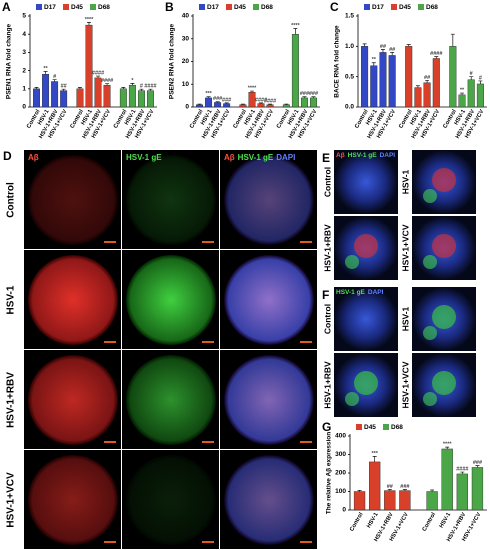 The image size is (490, 550). What do you see at coordinates (141, 87) in the screenshot?
I see `significance-label: #` at bounding box center [141, 87].